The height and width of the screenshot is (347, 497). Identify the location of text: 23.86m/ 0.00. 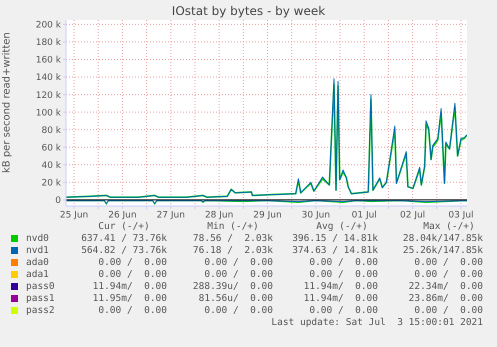
(445, 299).